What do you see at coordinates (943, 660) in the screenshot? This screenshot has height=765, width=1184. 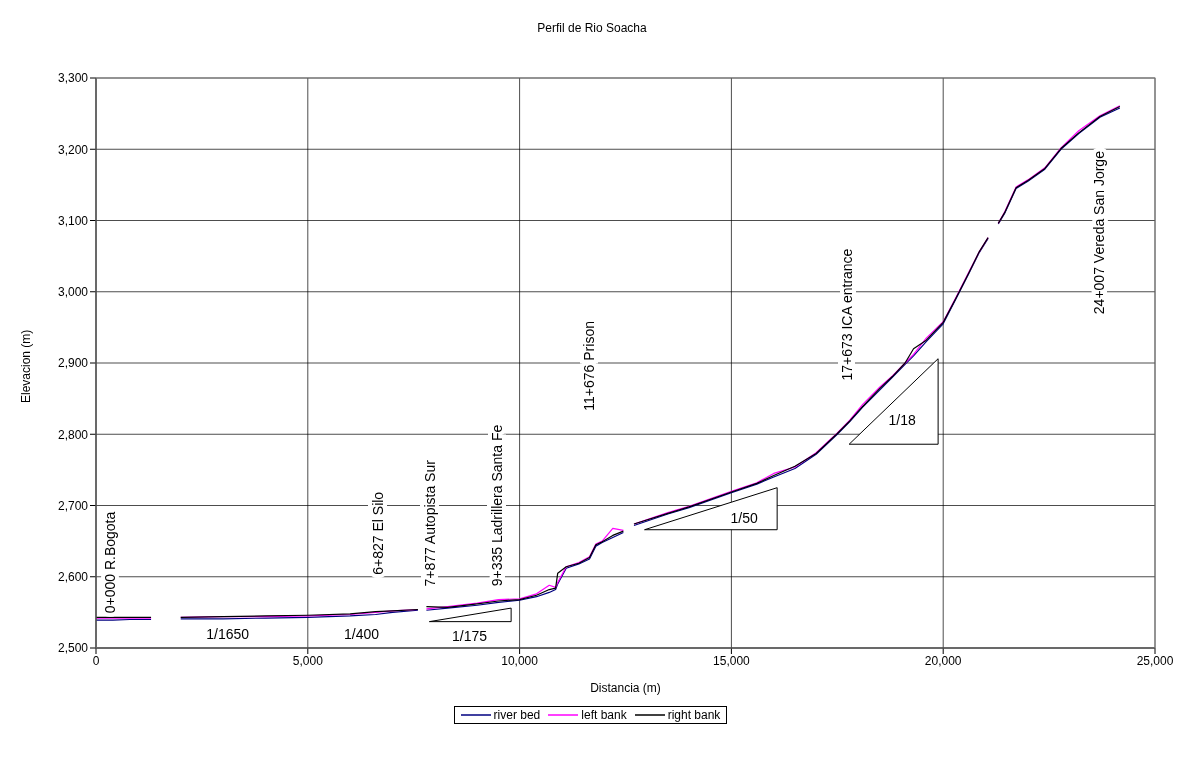 I see `x-tick-label: 20,000` at bounding box center [943, 660].